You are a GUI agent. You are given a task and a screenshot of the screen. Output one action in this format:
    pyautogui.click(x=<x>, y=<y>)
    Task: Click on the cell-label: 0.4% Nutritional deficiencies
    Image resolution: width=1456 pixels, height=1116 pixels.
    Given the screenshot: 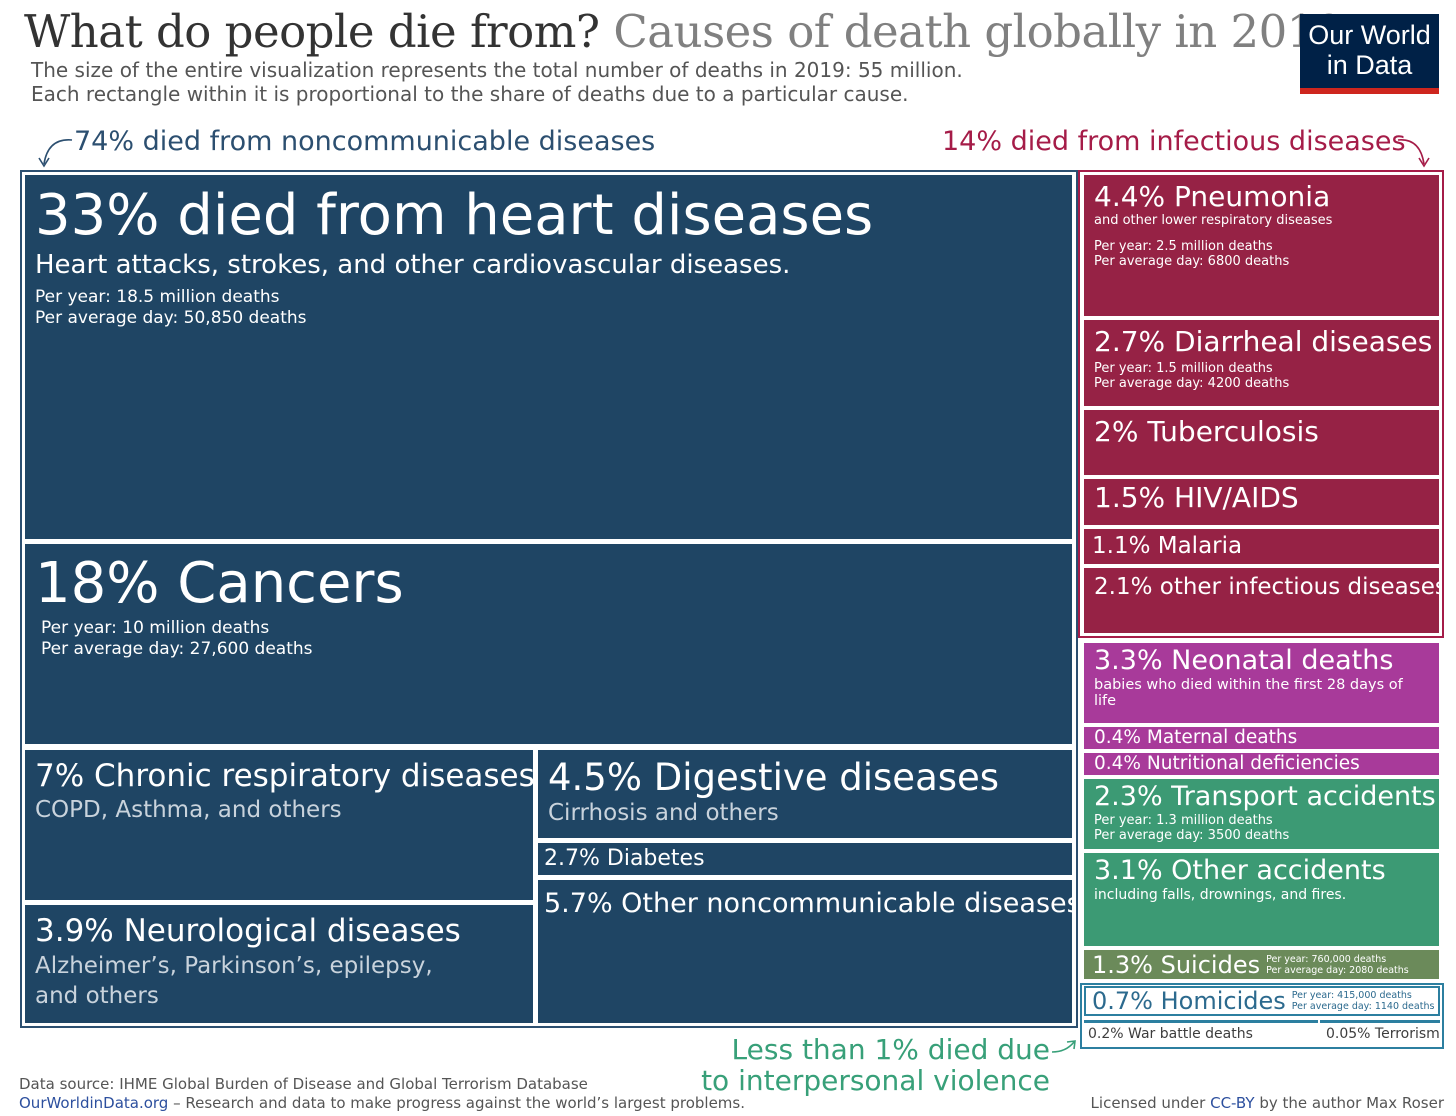 What is the action you would take?
    pyautogui.click(x=1227, y=763)
    